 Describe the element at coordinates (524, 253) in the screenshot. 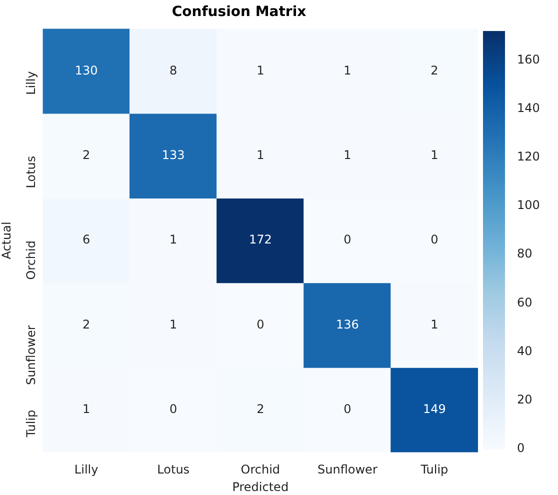

I see `color-bar-label: 80` at that location.